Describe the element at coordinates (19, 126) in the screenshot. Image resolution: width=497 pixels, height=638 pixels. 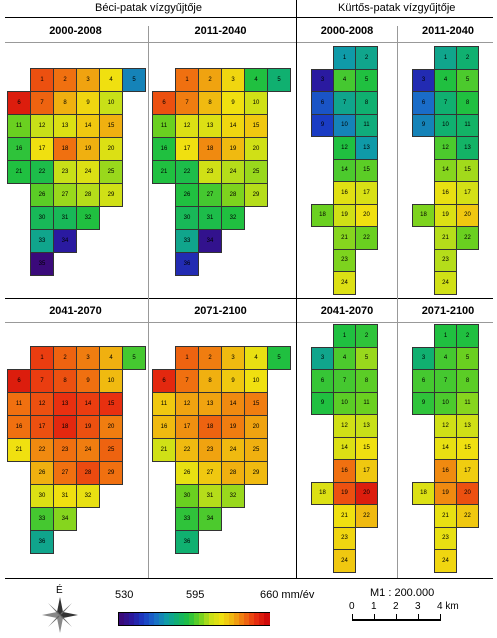
I see `grid-cell: 11` at that location.